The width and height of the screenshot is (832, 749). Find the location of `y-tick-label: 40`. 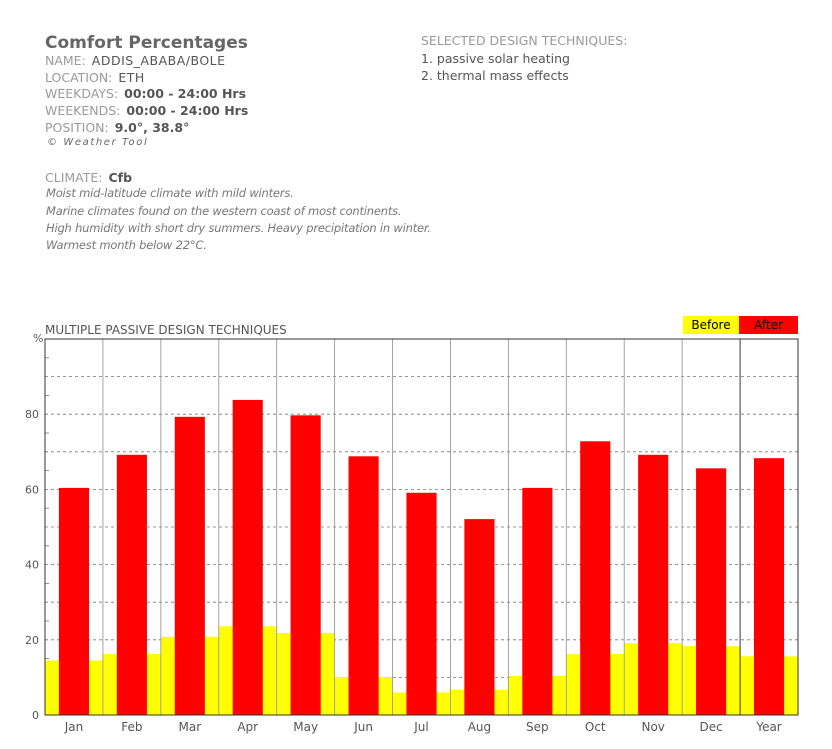

y-tick-label: 40 is located at coordinates (32, 565).